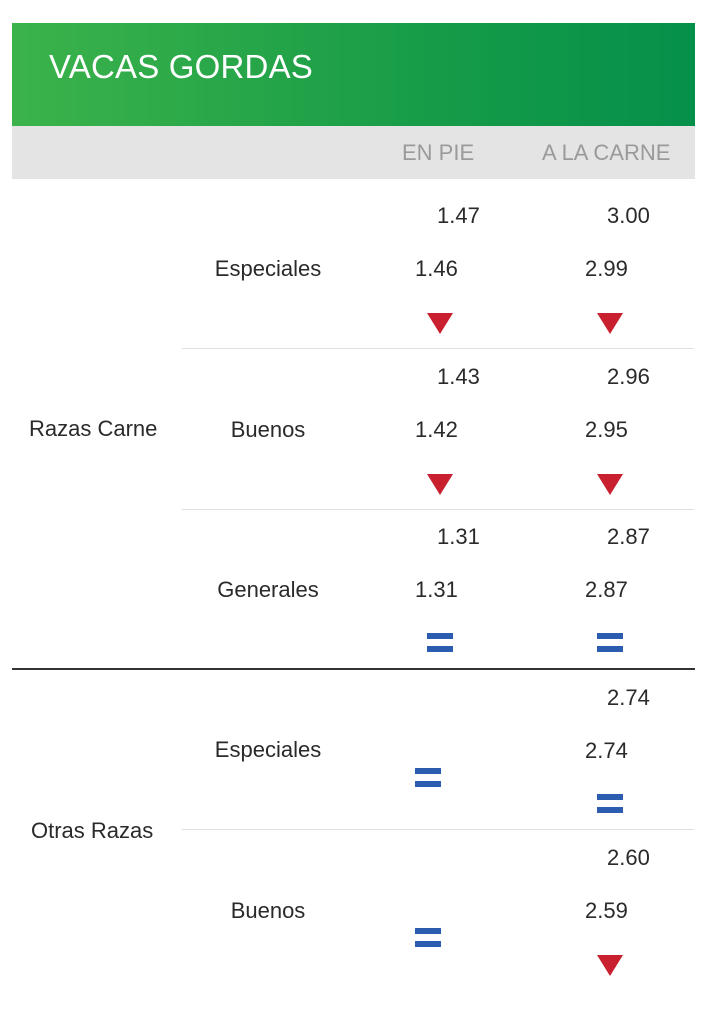 This screenshot has height=1024, width=706. What do you see at coordinates (353, 669) in the screenshot?
I see `group-divider` at bounding box center [353, 669].